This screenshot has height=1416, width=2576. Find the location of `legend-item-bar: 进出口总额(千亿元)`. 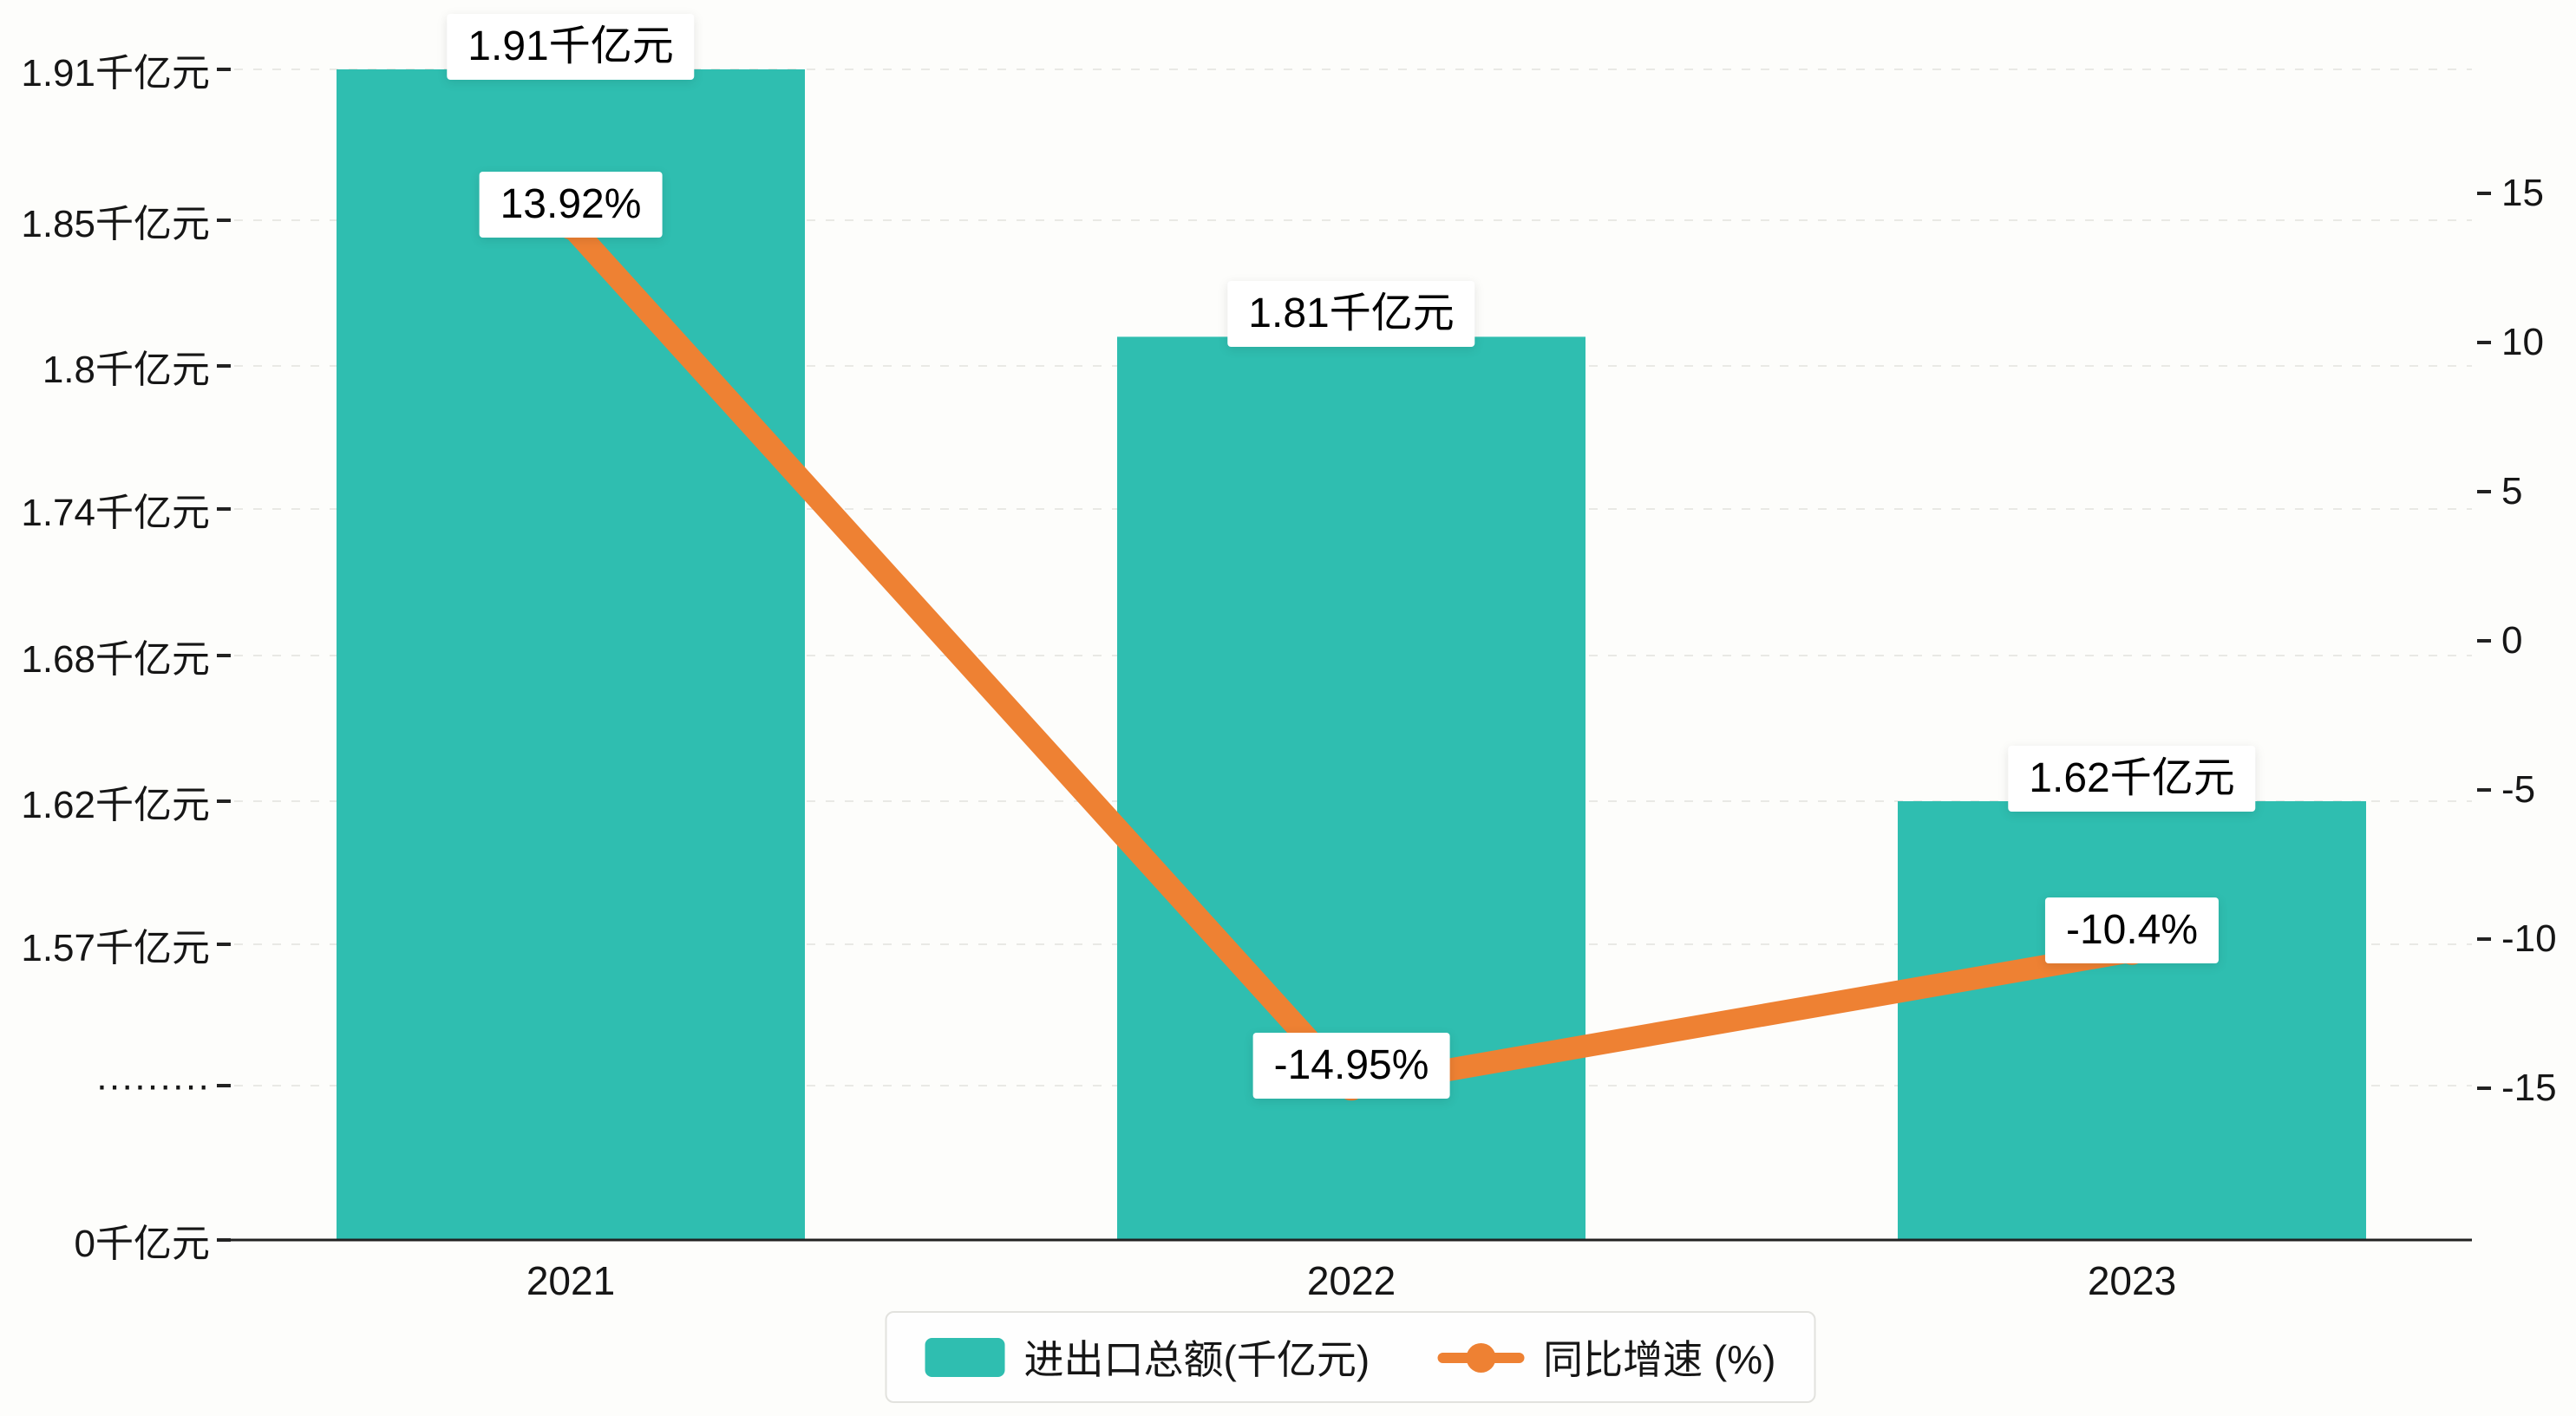

legend-item-bar: 进出口总额(千亿元) is located at coordinates (1147, 1357).